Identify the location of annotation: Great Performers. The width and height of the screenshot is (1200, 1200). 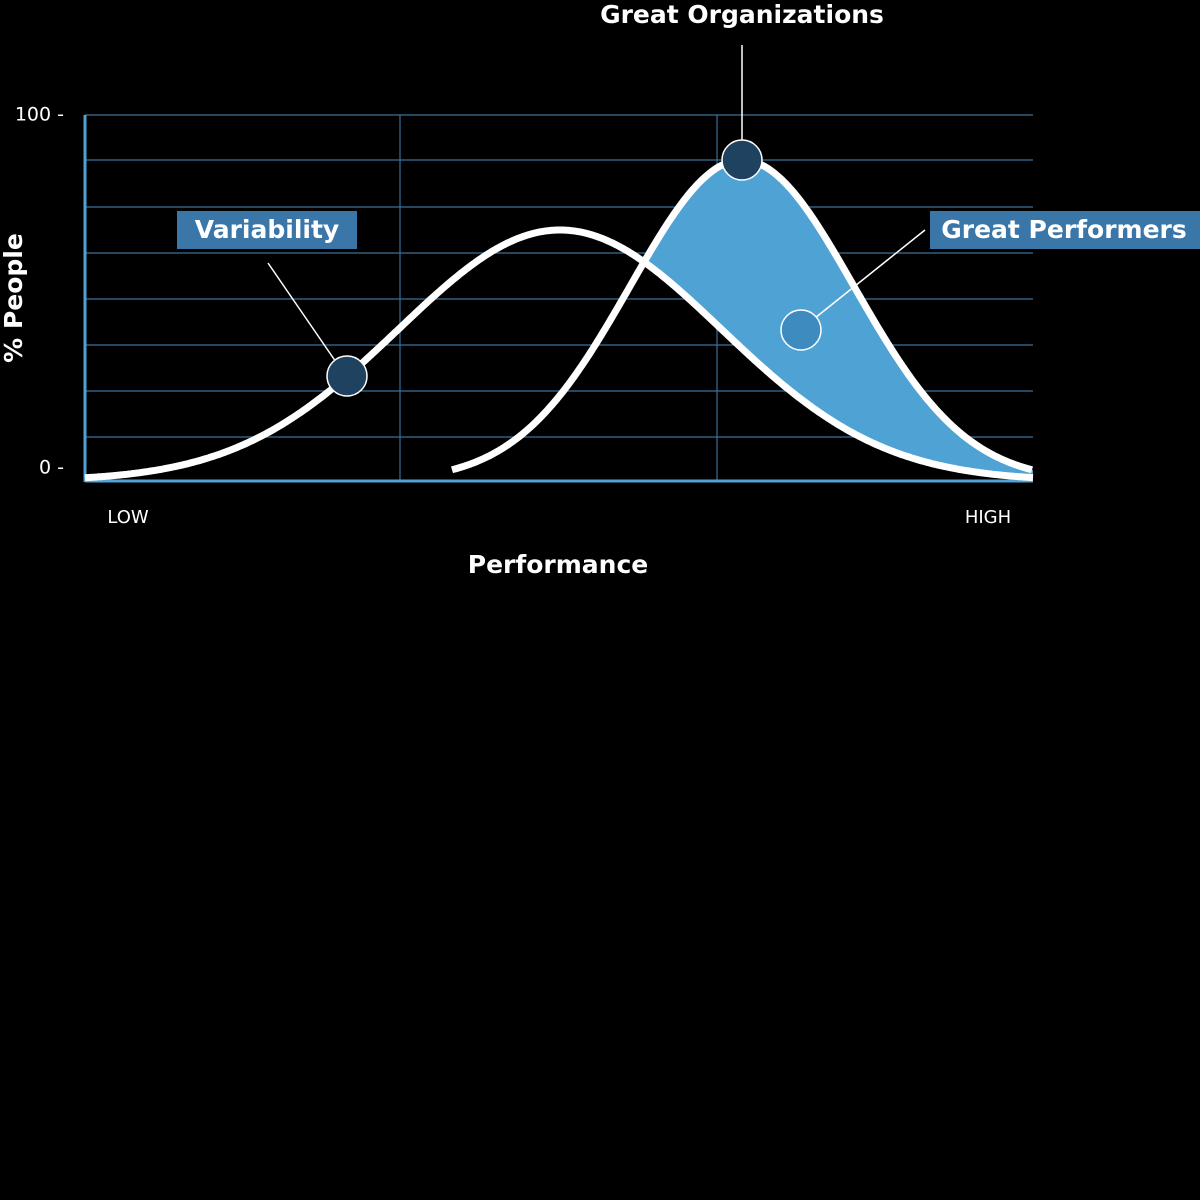
(1064, 229).